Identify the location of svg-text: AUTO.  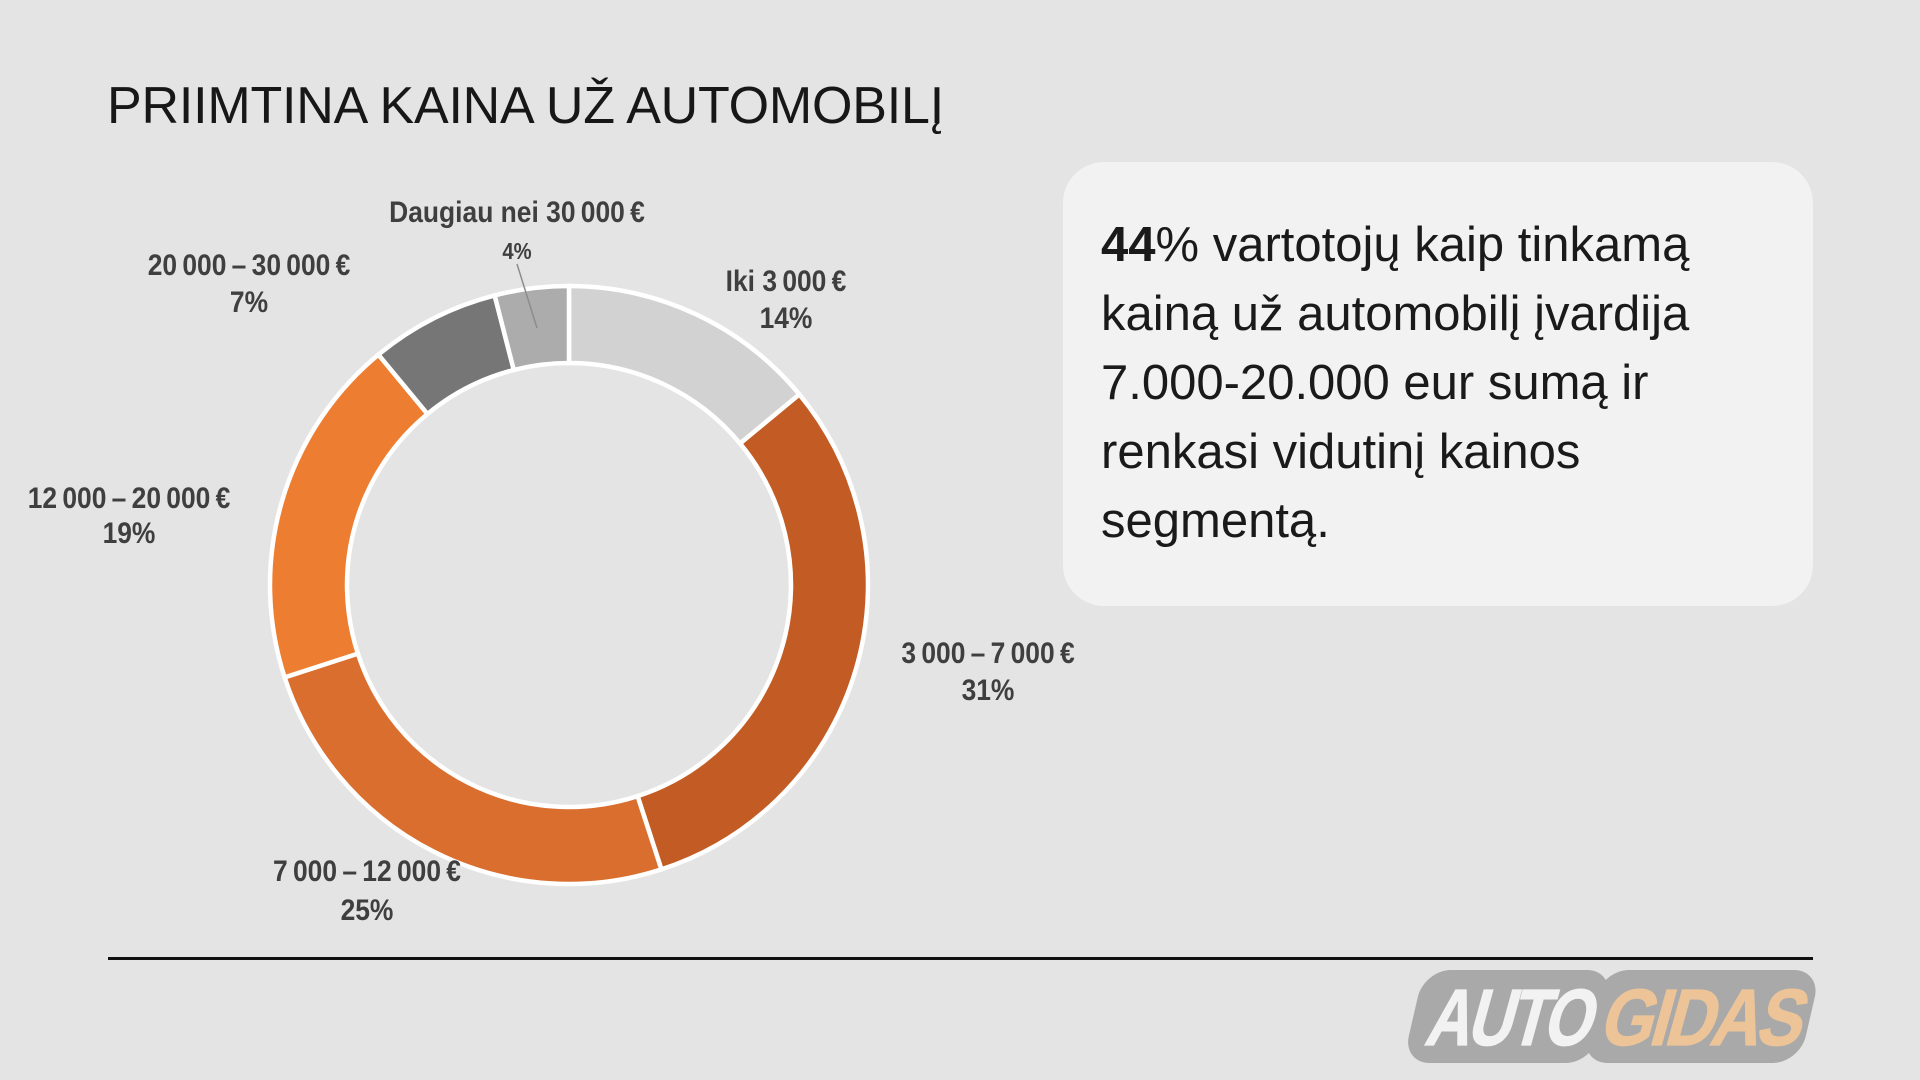
(1512, 1017).